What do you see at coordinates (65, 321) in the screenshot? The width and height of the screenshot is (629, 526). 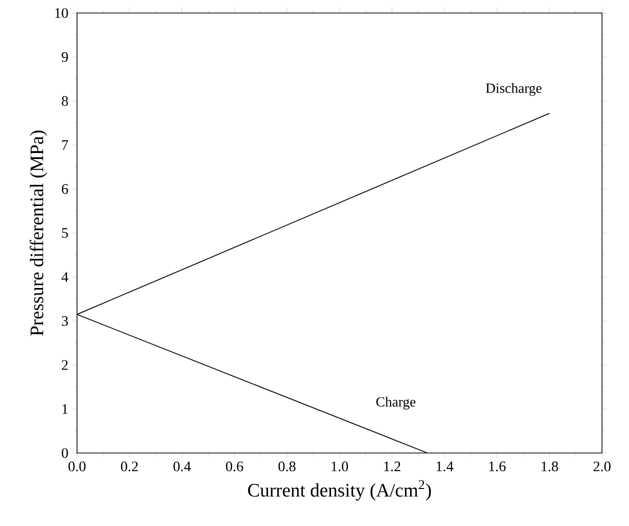 I see `y-tick-label: 3` at bounding box center [65, 321].